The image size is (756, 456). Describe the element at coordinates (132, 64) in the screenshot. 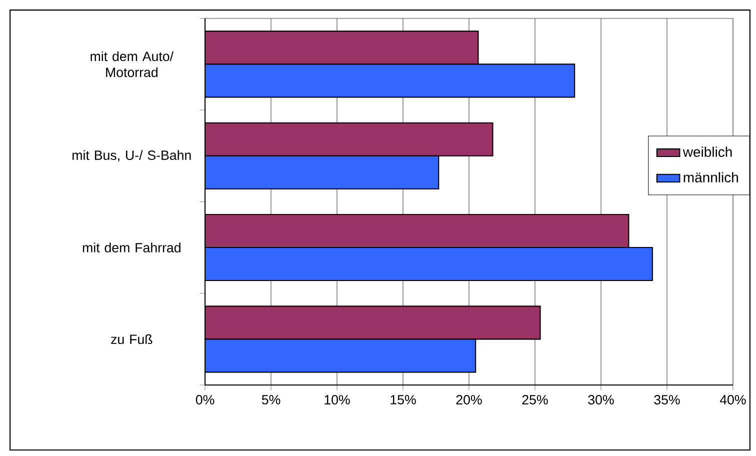

I see `y-tick-label: mit dem Auto/ Motorrad` at that location.